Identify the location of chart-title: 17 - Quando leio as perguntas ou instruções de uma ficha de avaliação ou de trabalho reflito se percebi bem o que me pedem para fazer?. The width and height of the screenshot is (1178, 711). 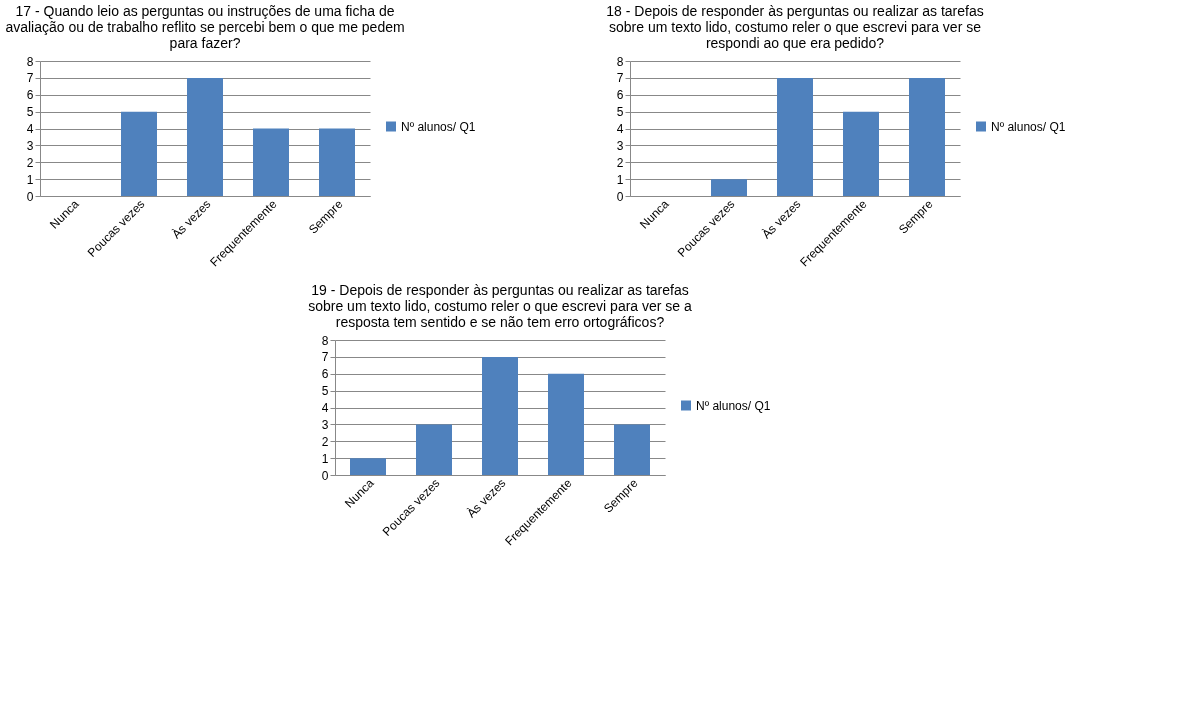
(205, 27).